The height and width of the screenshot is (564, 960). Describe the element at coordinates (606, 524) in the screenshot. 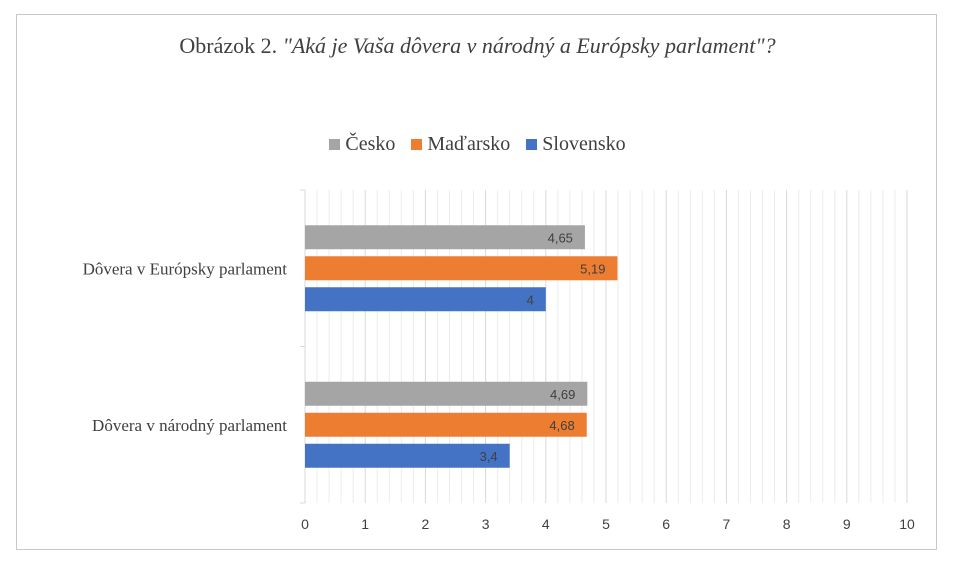

I see `x-tick-label: 5` at that location.